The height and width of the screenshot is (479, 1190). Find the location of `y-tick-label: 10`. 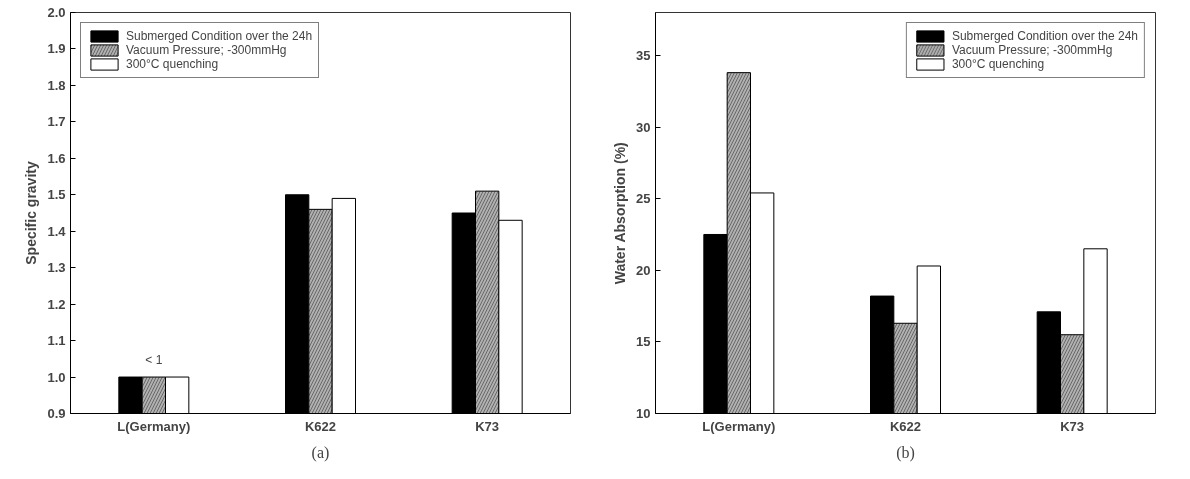

y-tick-label: 10 is located at coordinates (643, 413).